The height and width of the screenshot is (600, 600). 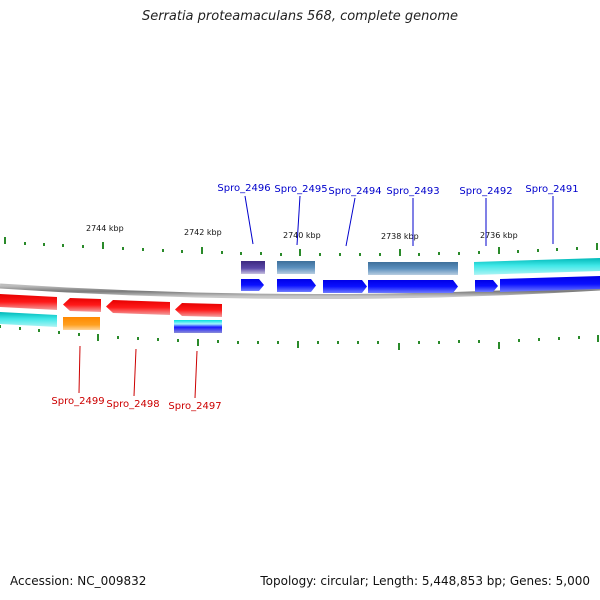 I want to click on forward-gene-arrows, so click(x=420, y=284).